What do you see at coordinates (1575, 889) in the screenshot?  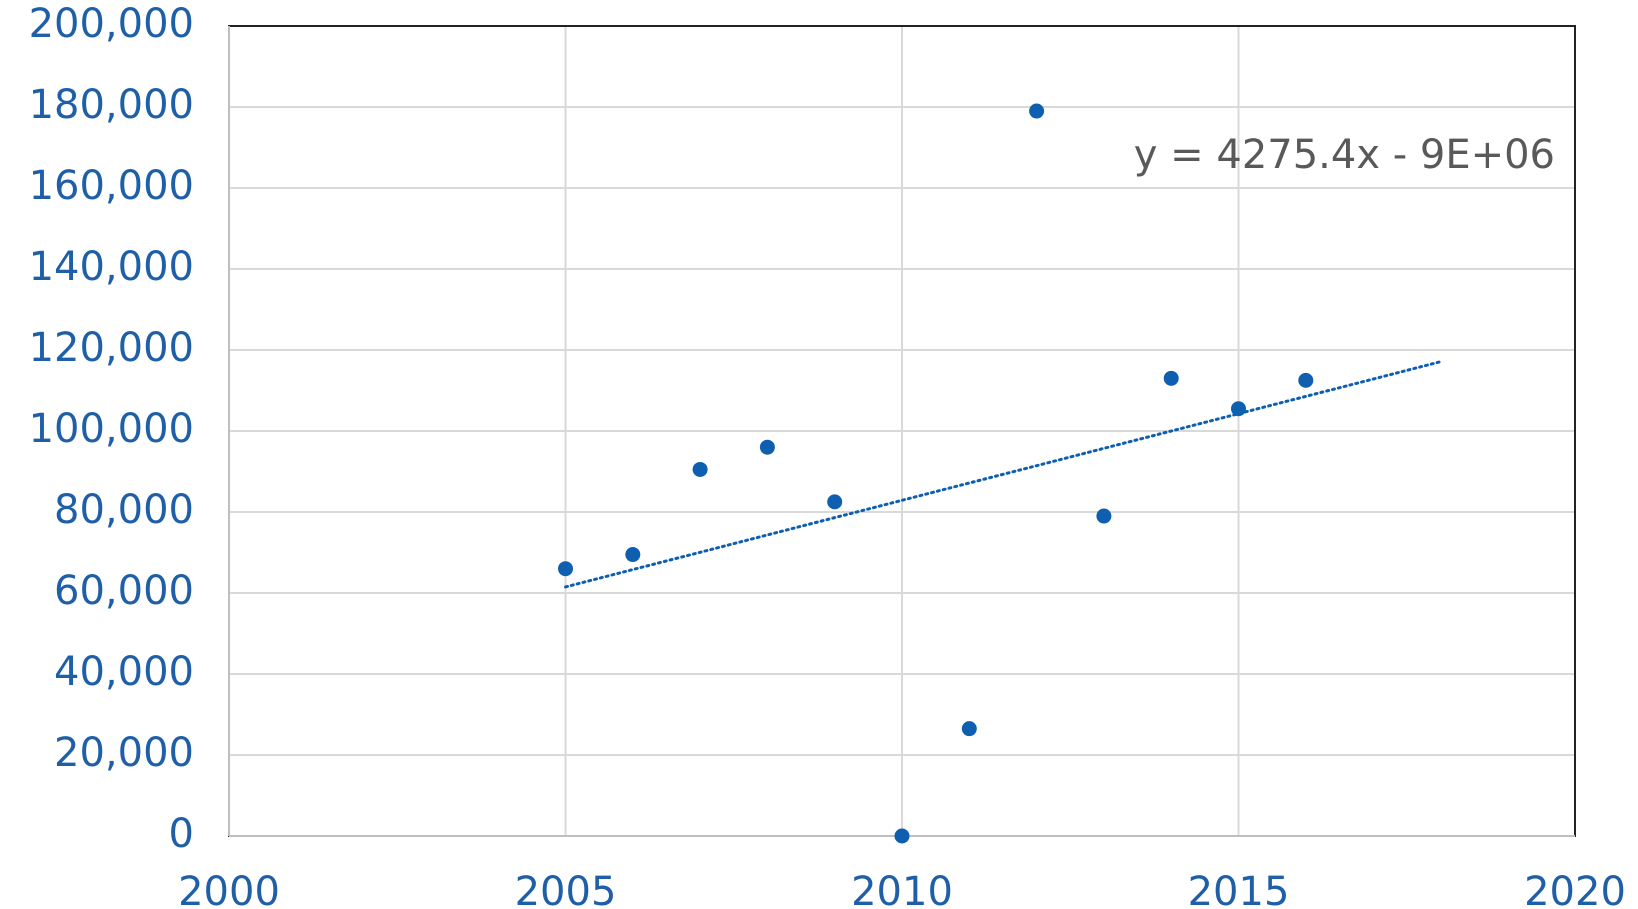 I see `x-tick-label: 2020` at bounding box center [1575, 889].